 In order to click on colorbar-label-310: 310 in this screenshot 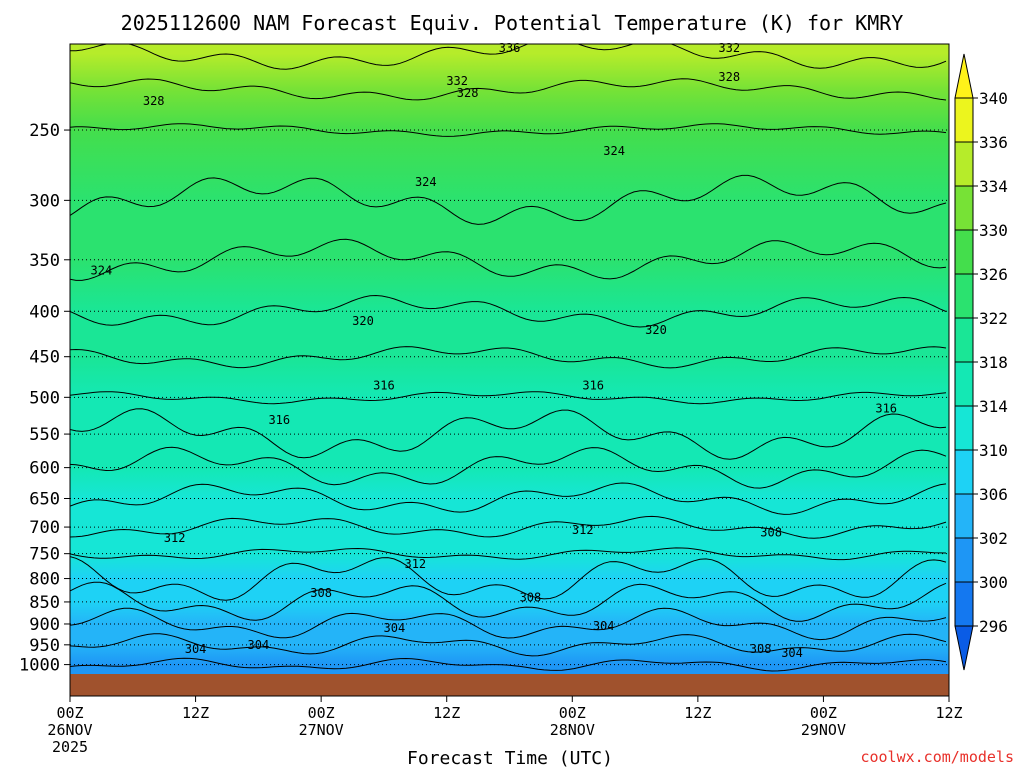, I will do `click(993, 450)`.